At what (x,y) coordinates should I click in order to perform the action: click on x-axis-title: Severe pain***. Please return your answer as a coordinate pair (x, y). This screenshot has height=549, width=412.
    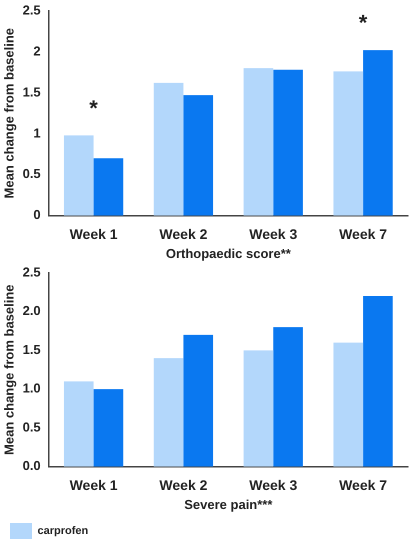
    Looking at the image, I should click on (229, 504).